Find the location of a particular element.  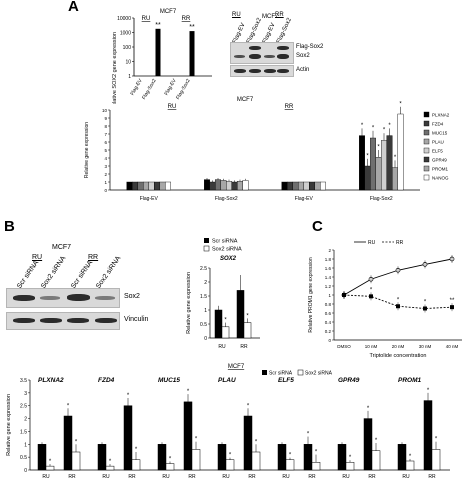

y-tick-label: 2 is located at coordinates (329, 250).